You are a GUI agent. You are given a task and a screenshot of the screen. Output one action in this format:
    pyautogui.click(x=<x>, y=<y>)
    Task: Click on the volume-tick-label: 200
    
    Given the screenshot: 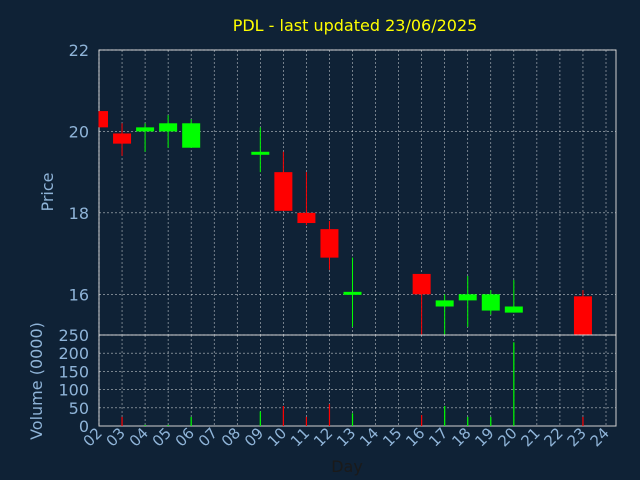 What is the action you would take?
    pyautogui.click(x=73, y=353)
    